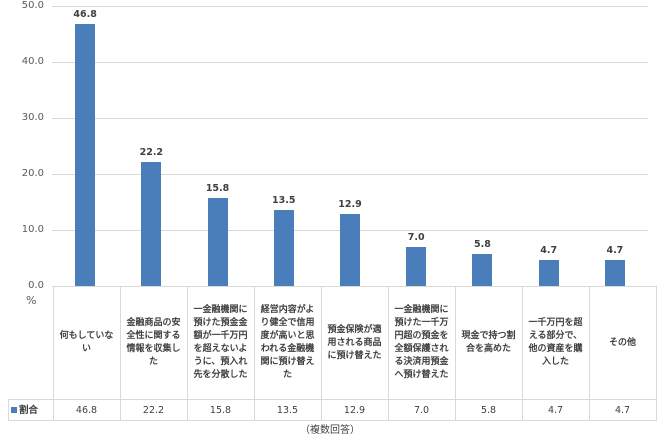 The height and width of the screenshot is (438, 660). I want to click on table-value: 12.9, so click(354, 410).